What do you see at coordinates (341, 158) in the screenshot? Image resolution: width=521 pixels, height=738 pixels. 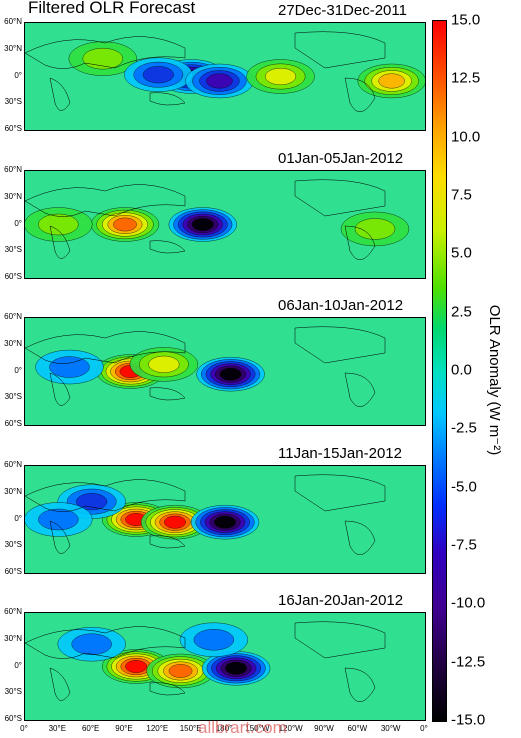 I see `panel-date-1: 01Jan-05Jan-2012` at bounding box center [341, 158].